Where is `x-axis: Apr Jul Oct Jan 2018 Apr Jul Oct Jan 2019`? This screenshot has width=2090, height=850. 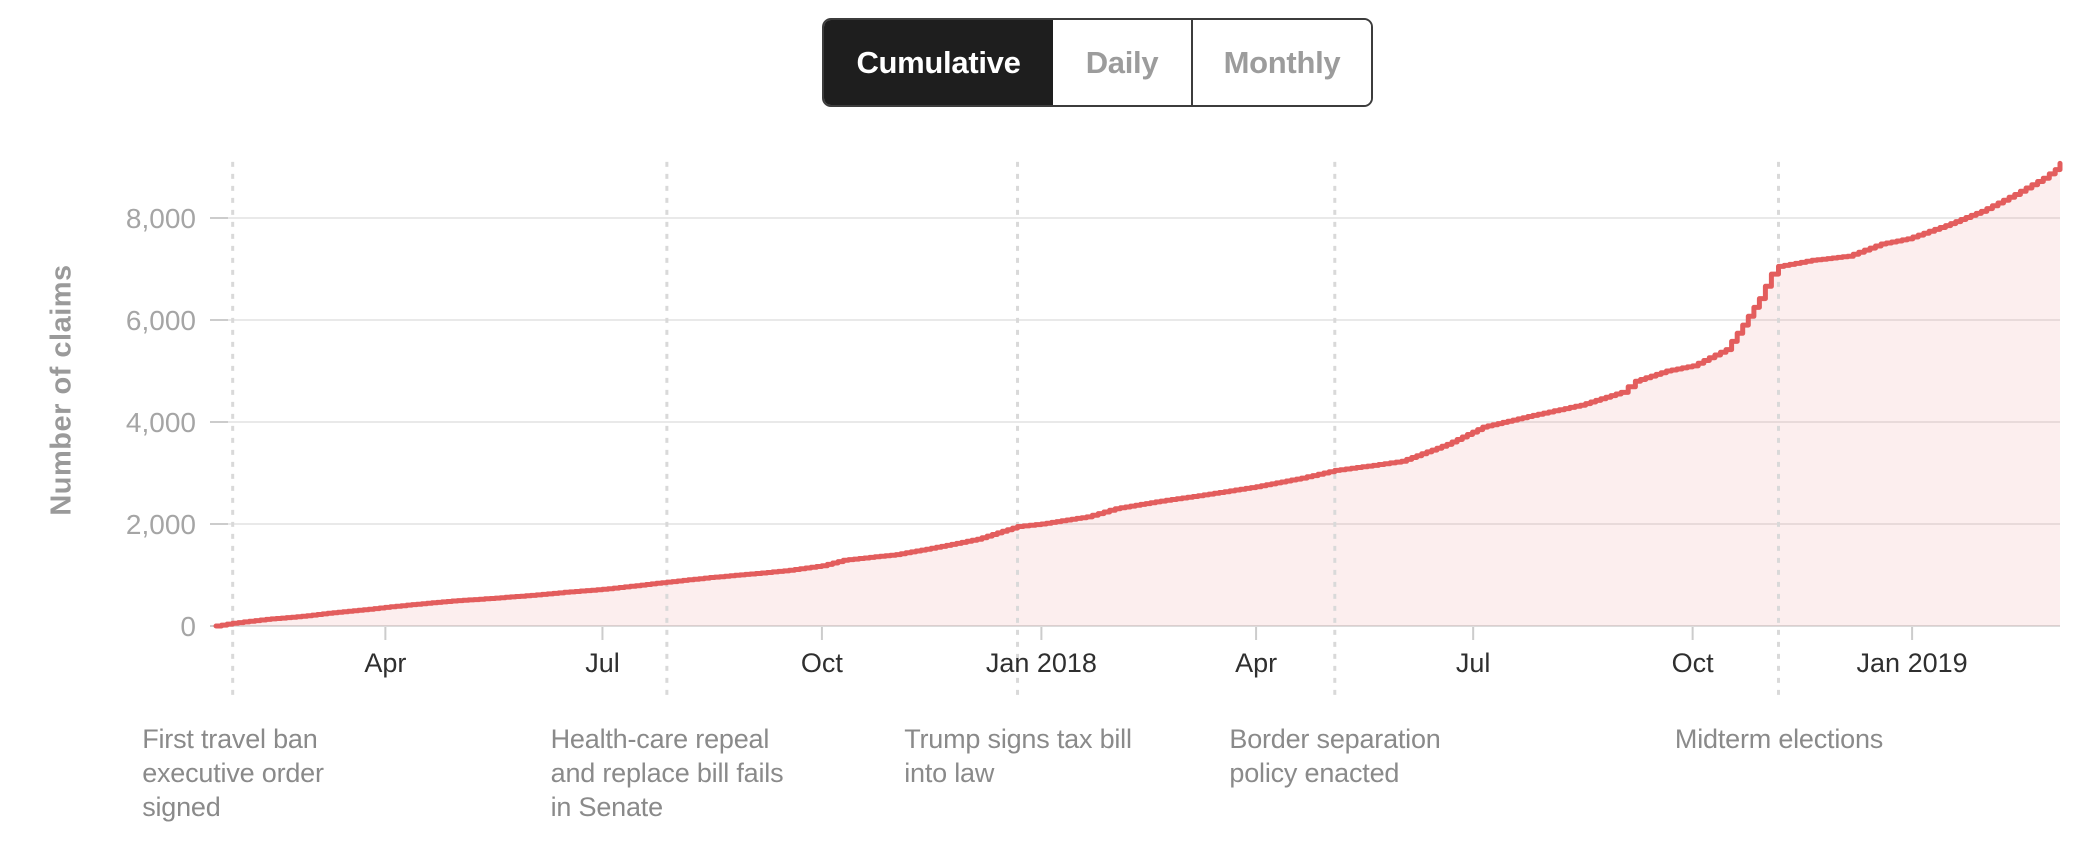
x-axis: Apr Jul Oct Jan 2018 Apr Jul Oct Jan 2019 is located at coordinates (1166, 652).